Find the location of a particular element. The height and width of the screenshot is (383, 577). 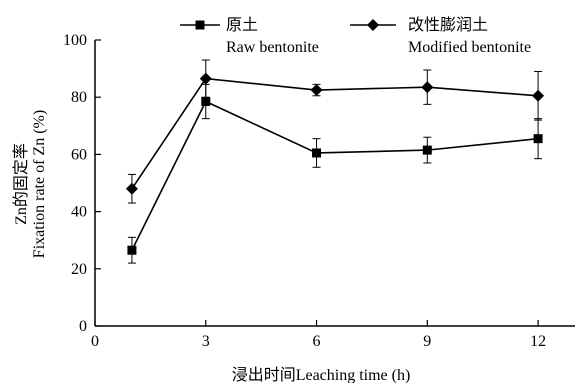

y-tick-label: 20 is located at coordinates (79, 269).